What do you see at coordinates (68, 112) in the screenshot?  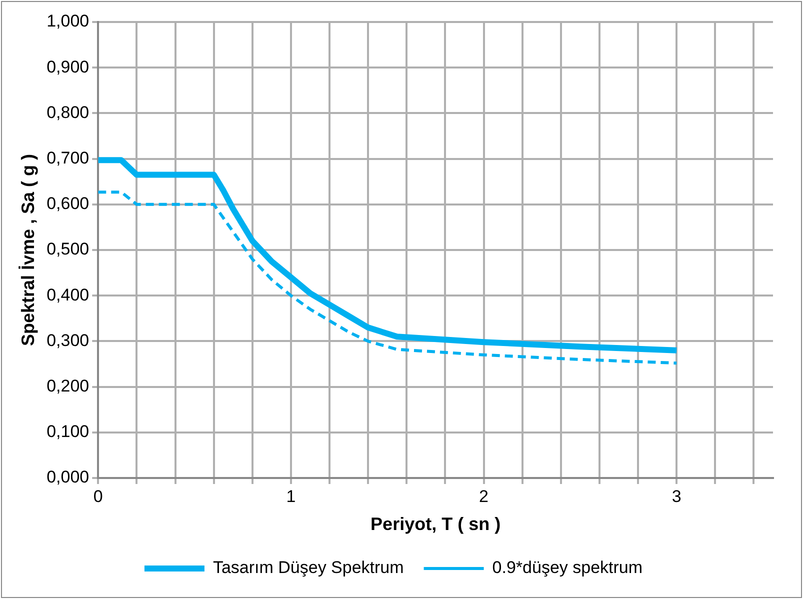 I see `y-tick-label: 0,800` at bounding box center [68, 112].